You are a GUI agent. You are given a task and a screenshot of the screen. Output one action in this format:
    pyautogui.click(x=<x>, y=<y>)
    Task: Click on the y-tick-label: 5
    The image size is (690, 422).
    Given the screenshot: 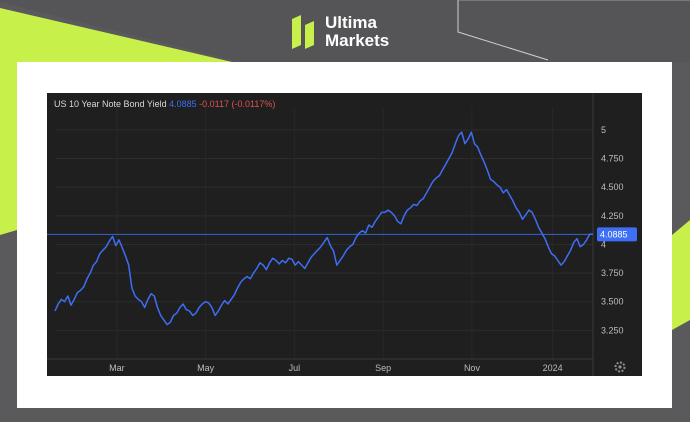 What is the action you would take?
    pyautogui.click(x=603, y=130)
    